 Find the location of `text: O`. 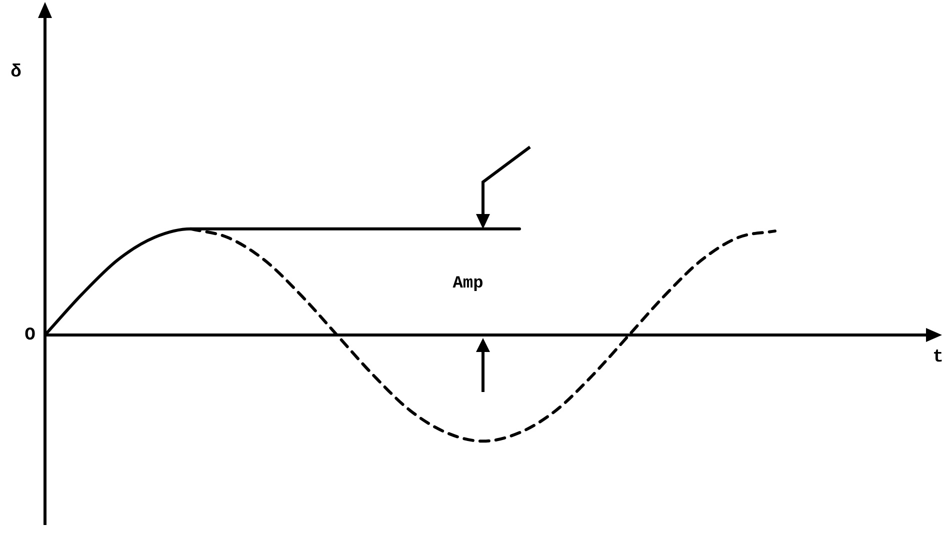

text: O is located at coordinates (30, 336).